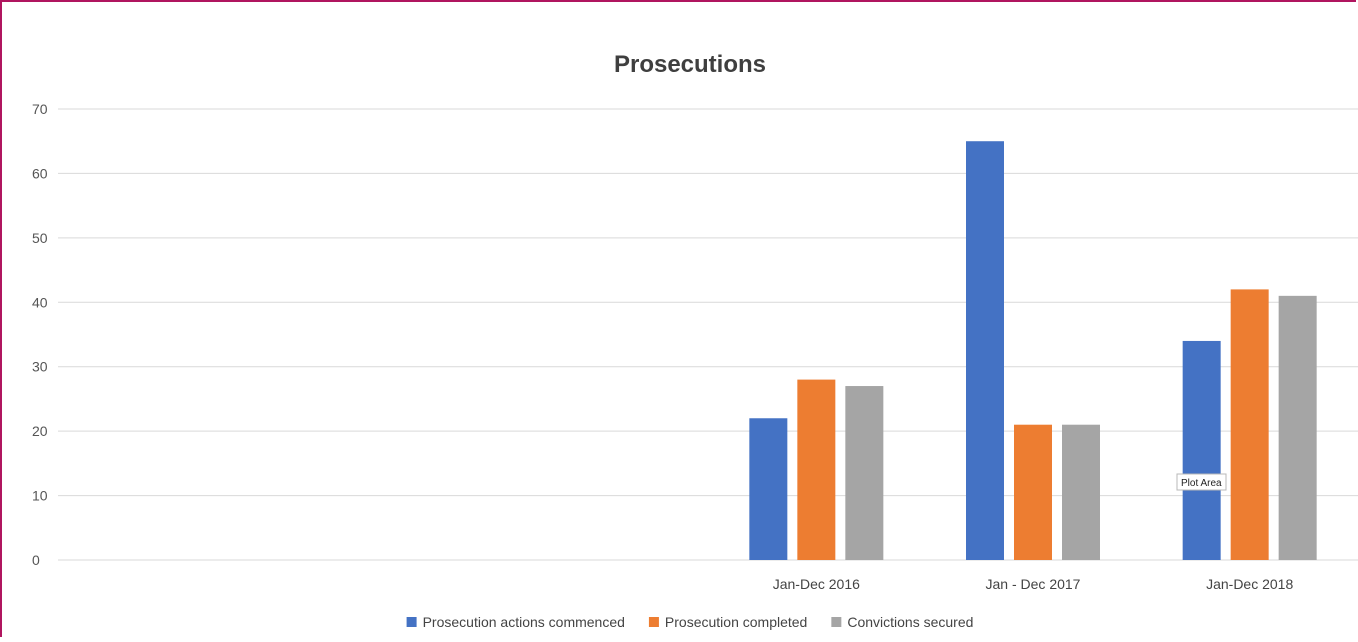 Image resolution: width=1358 pixels, height=642 pixels. I want to click on plot-area-tooltip: Plot Area, so click(1201, 482).